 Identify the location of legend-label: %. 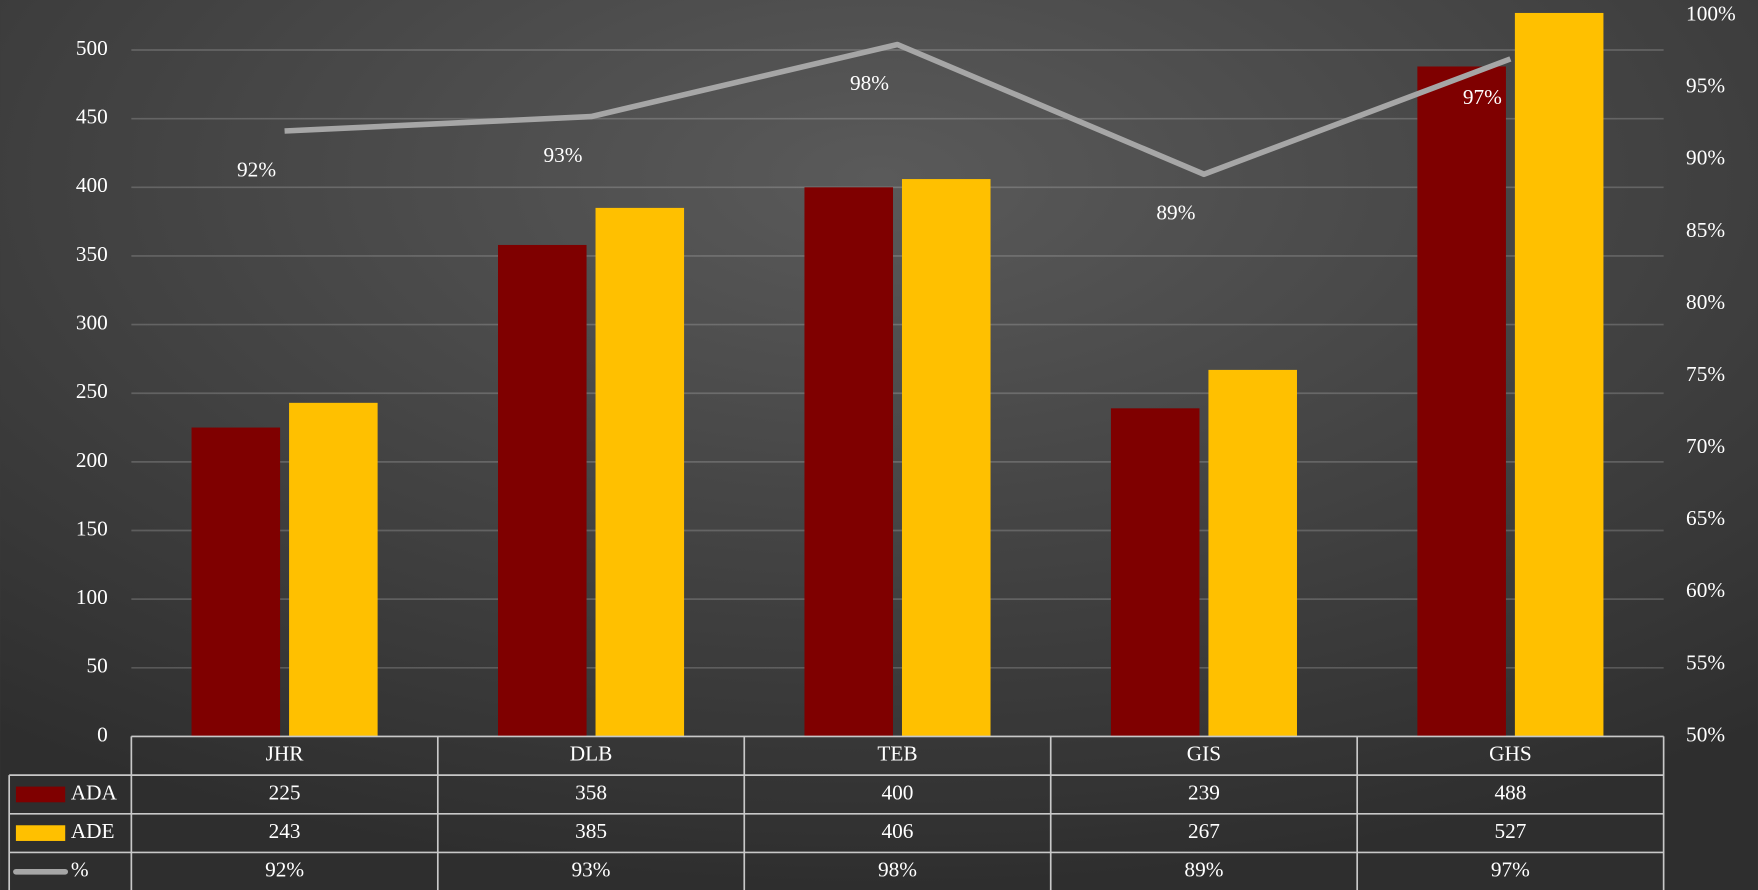
(80, 870).